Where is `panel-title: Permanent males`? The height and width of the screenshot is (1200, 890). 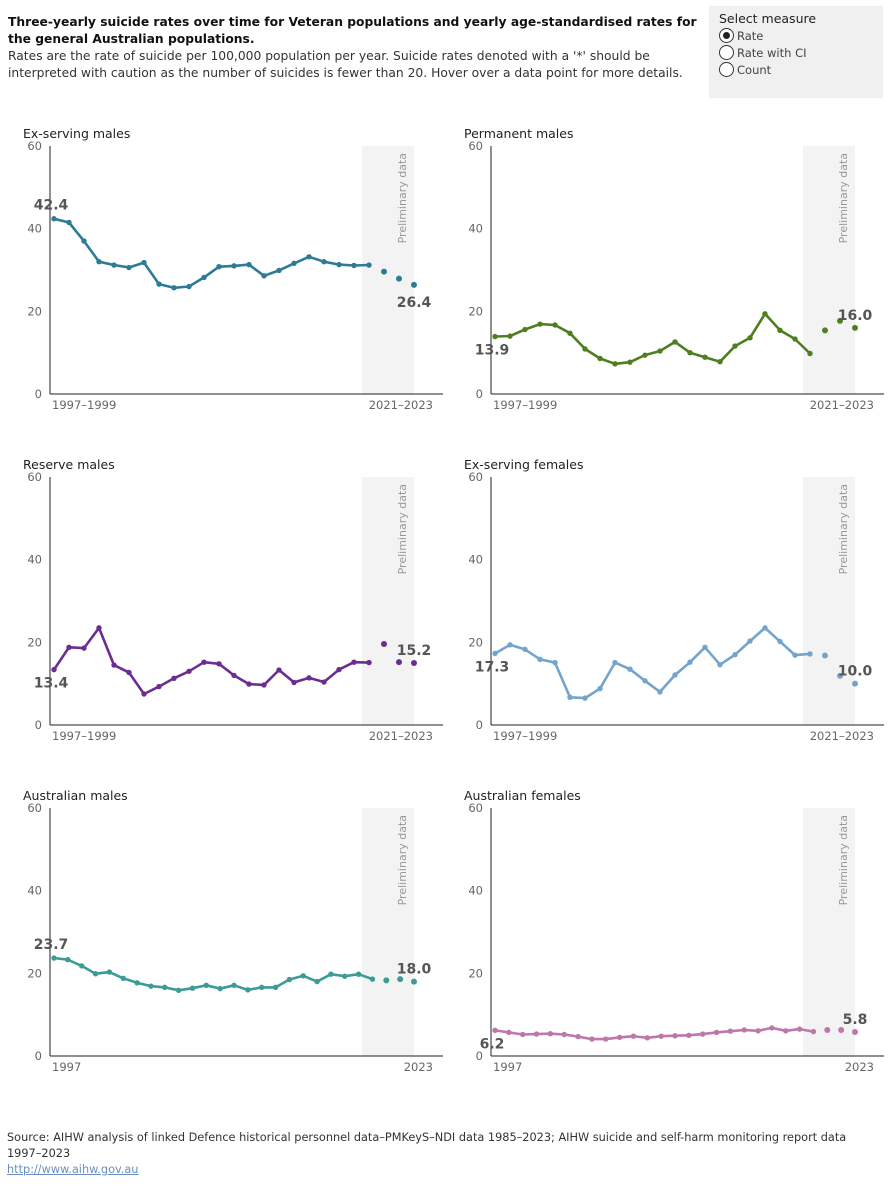 panel-title: Permanent males is located at coordinates (519, 133).